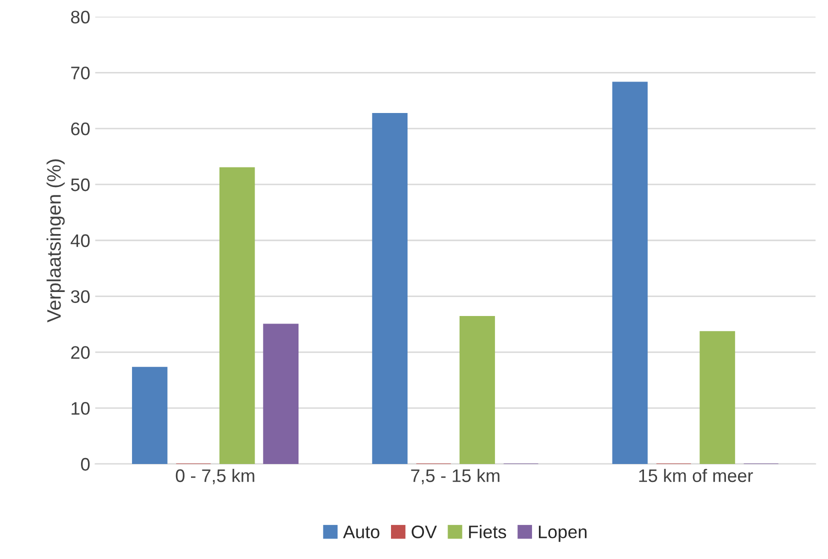  What do you see at coordinates (455, 476) in the screenshot?
I see `x-tick-label: 7,5 - 15 km` at bounding box center [455, 476].